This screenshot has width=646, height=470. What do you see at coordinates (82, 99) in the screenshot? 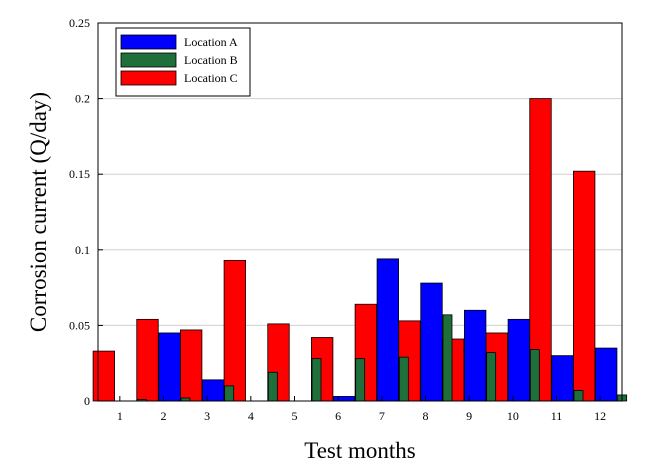
I see `y-tick-label: 0.2` at bounding box center [82, 99].